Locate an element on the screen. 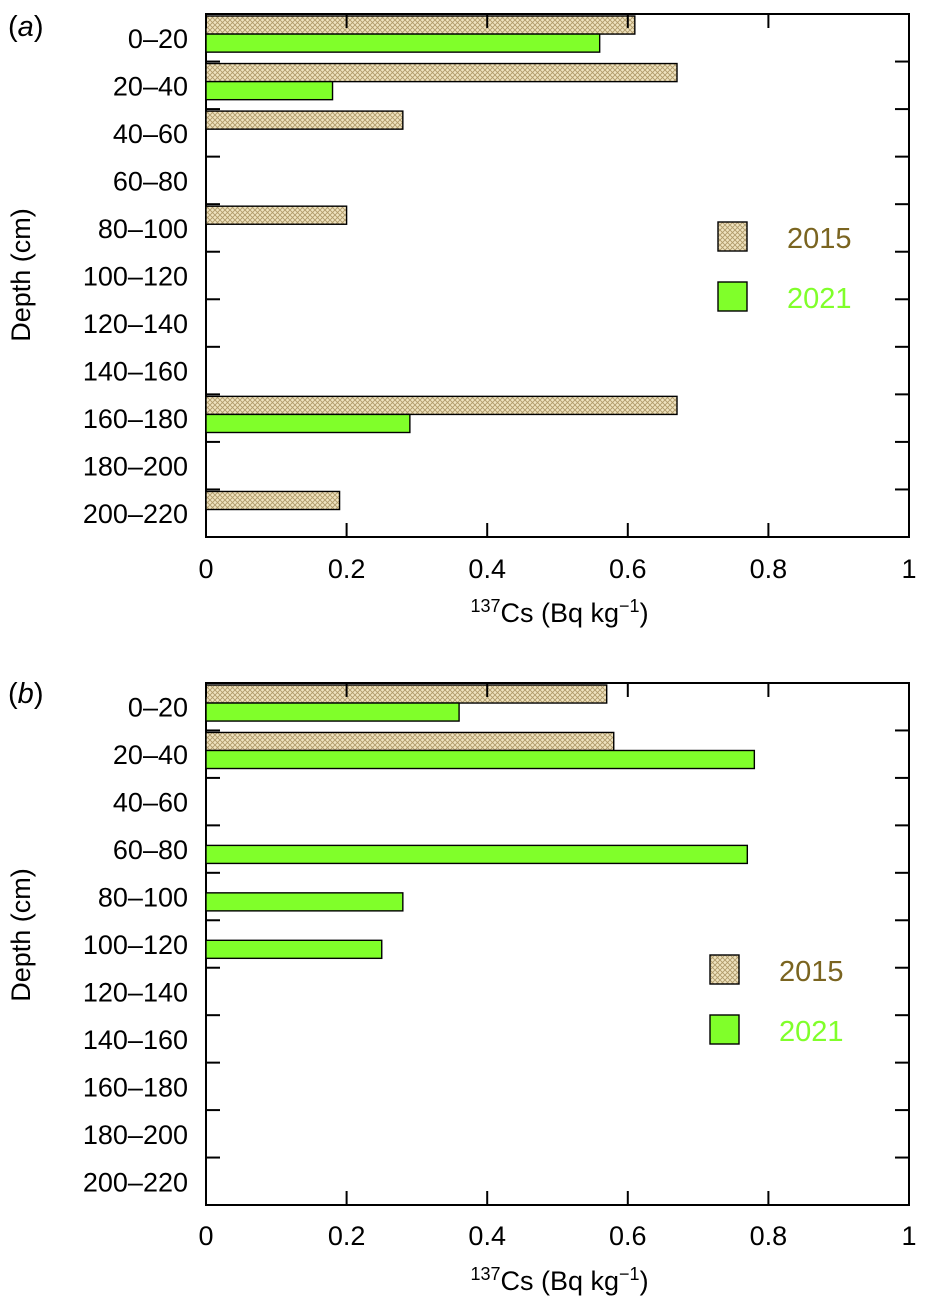 This screenshot has height=1311, width=927. panel-label: (b) is located at coordinates (25, 694).